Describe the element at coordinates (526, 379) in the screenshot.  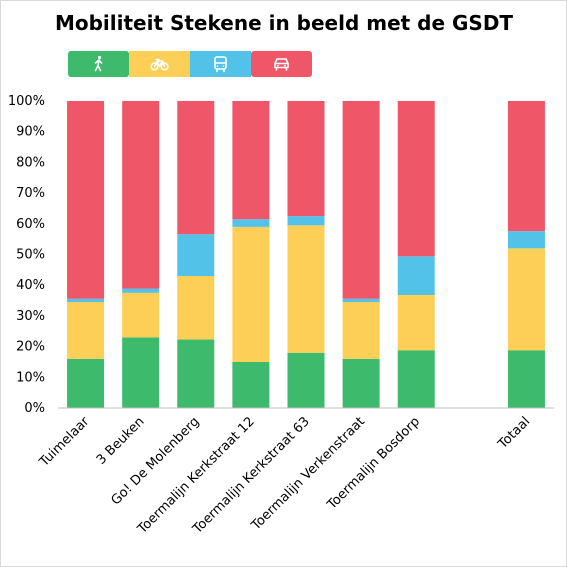
I see `bar-segment-walking-totaal` at that location.